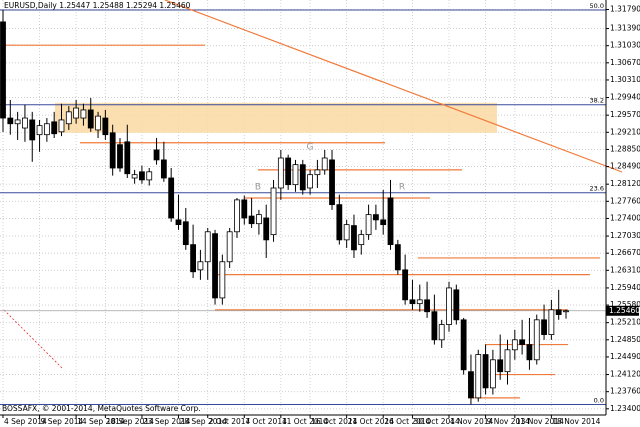 The height and width of the screenshot is (427, 640). What do you see at coordinates (402, 188) in the screenshot?
I see `annotation: R` at bounding box center [402, 188].